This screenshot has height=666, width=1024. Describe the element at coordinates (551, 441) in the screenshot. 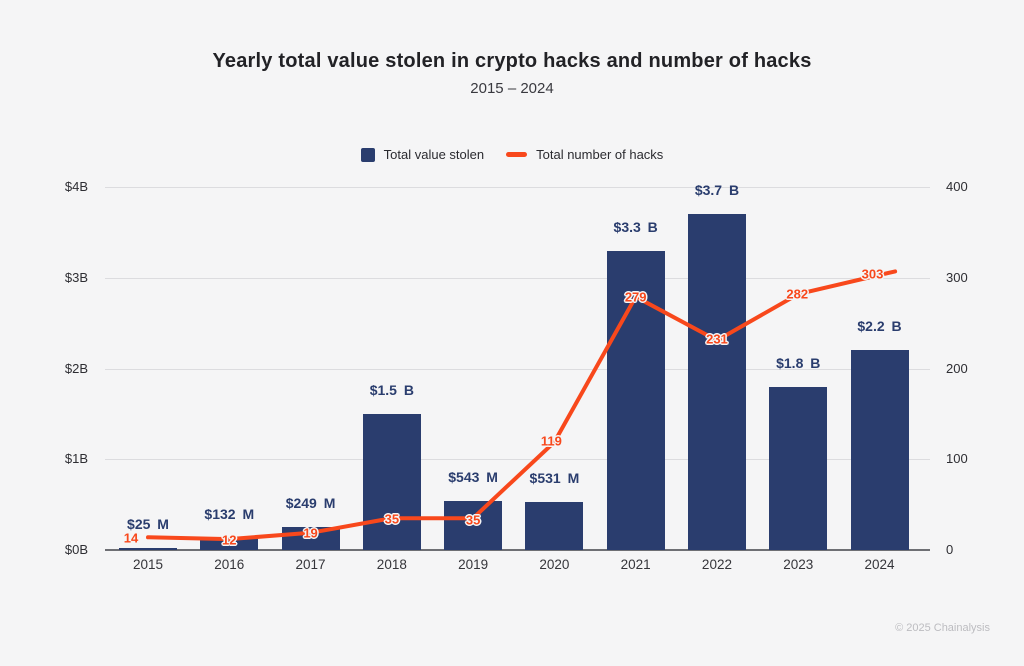

I see `line-value-label: 119` at that location.